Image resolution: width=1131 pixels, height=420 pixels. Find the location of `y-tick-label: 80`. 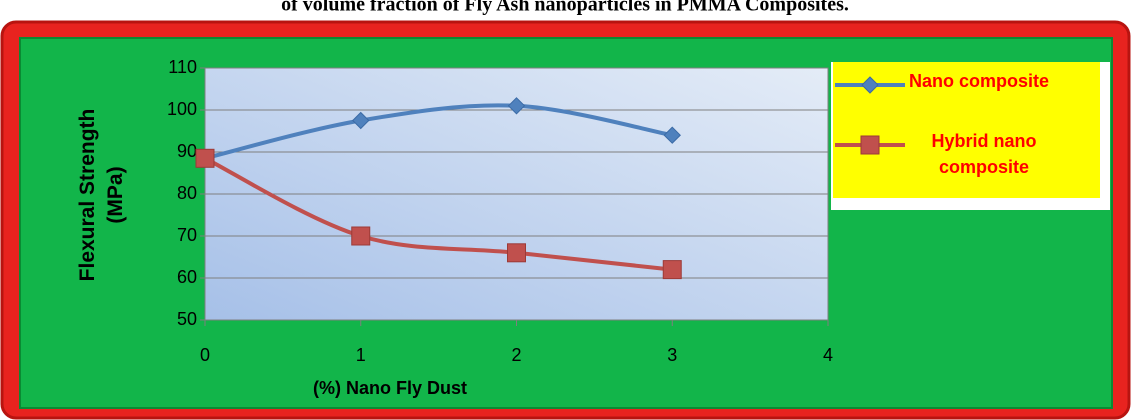

y-tick-label: 80 is located at coordinates (187, 193).